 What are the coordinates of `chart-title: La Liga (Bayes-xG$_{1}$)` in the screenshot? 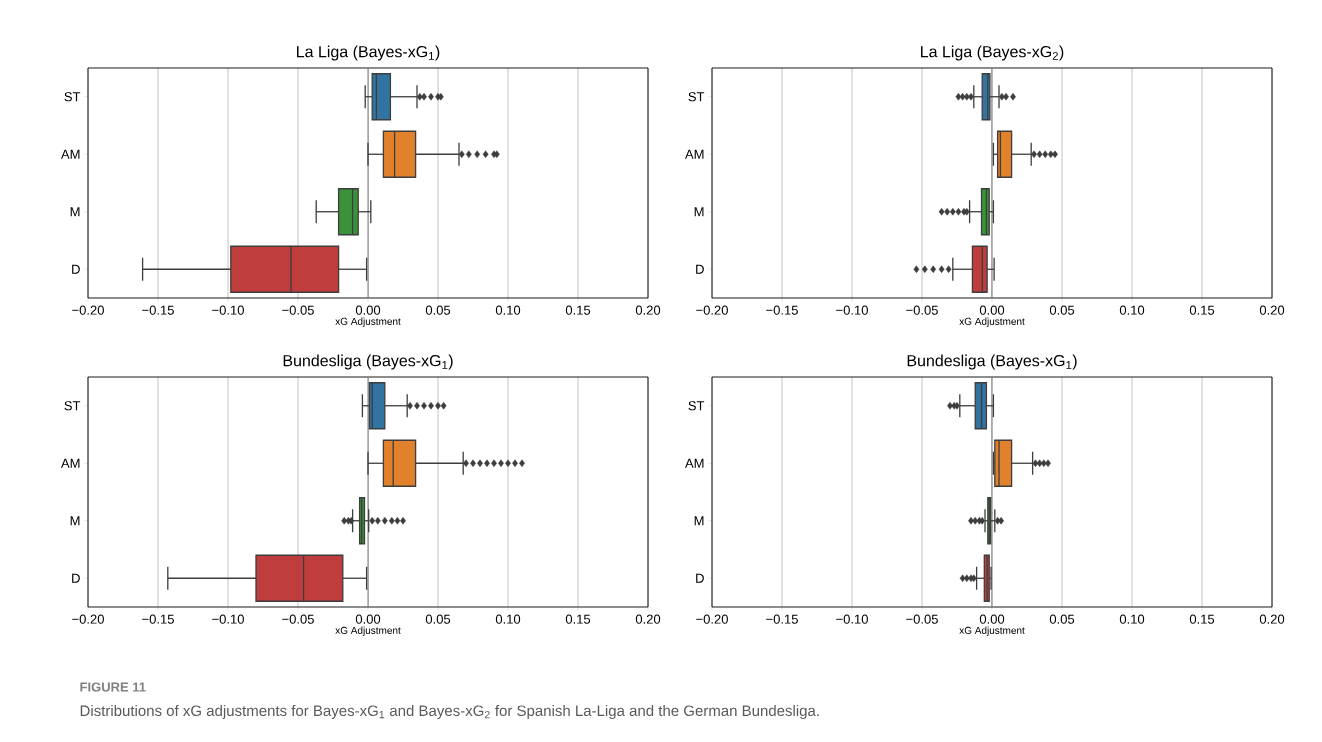 It's located at (368, 53).